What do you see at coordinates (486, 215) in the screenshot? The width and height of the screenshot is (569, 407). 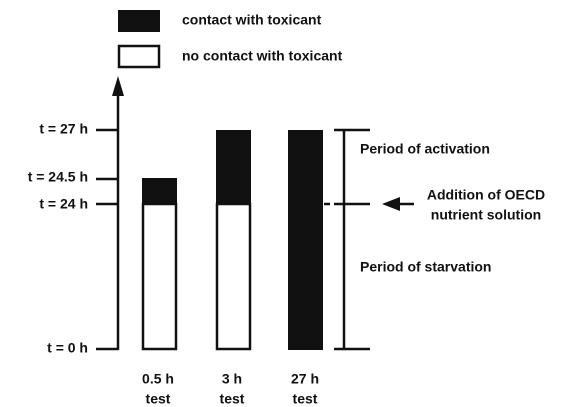 I see `annotation: nutrient solution` at bounding box center [486, 215].